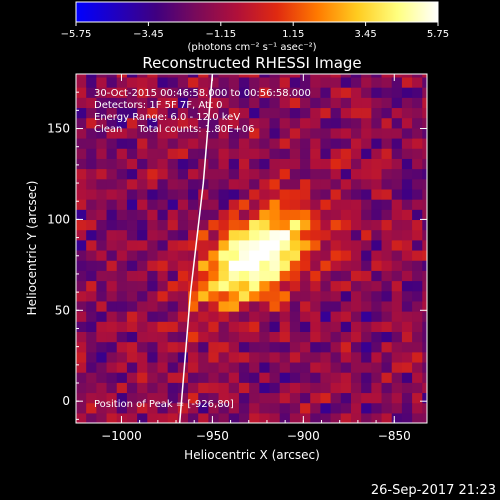 The image size is (500, 500). Describe the element at coordinates (438, 34) in the screenshot. I see `colorbar-tick-label: 5.75` at that location.